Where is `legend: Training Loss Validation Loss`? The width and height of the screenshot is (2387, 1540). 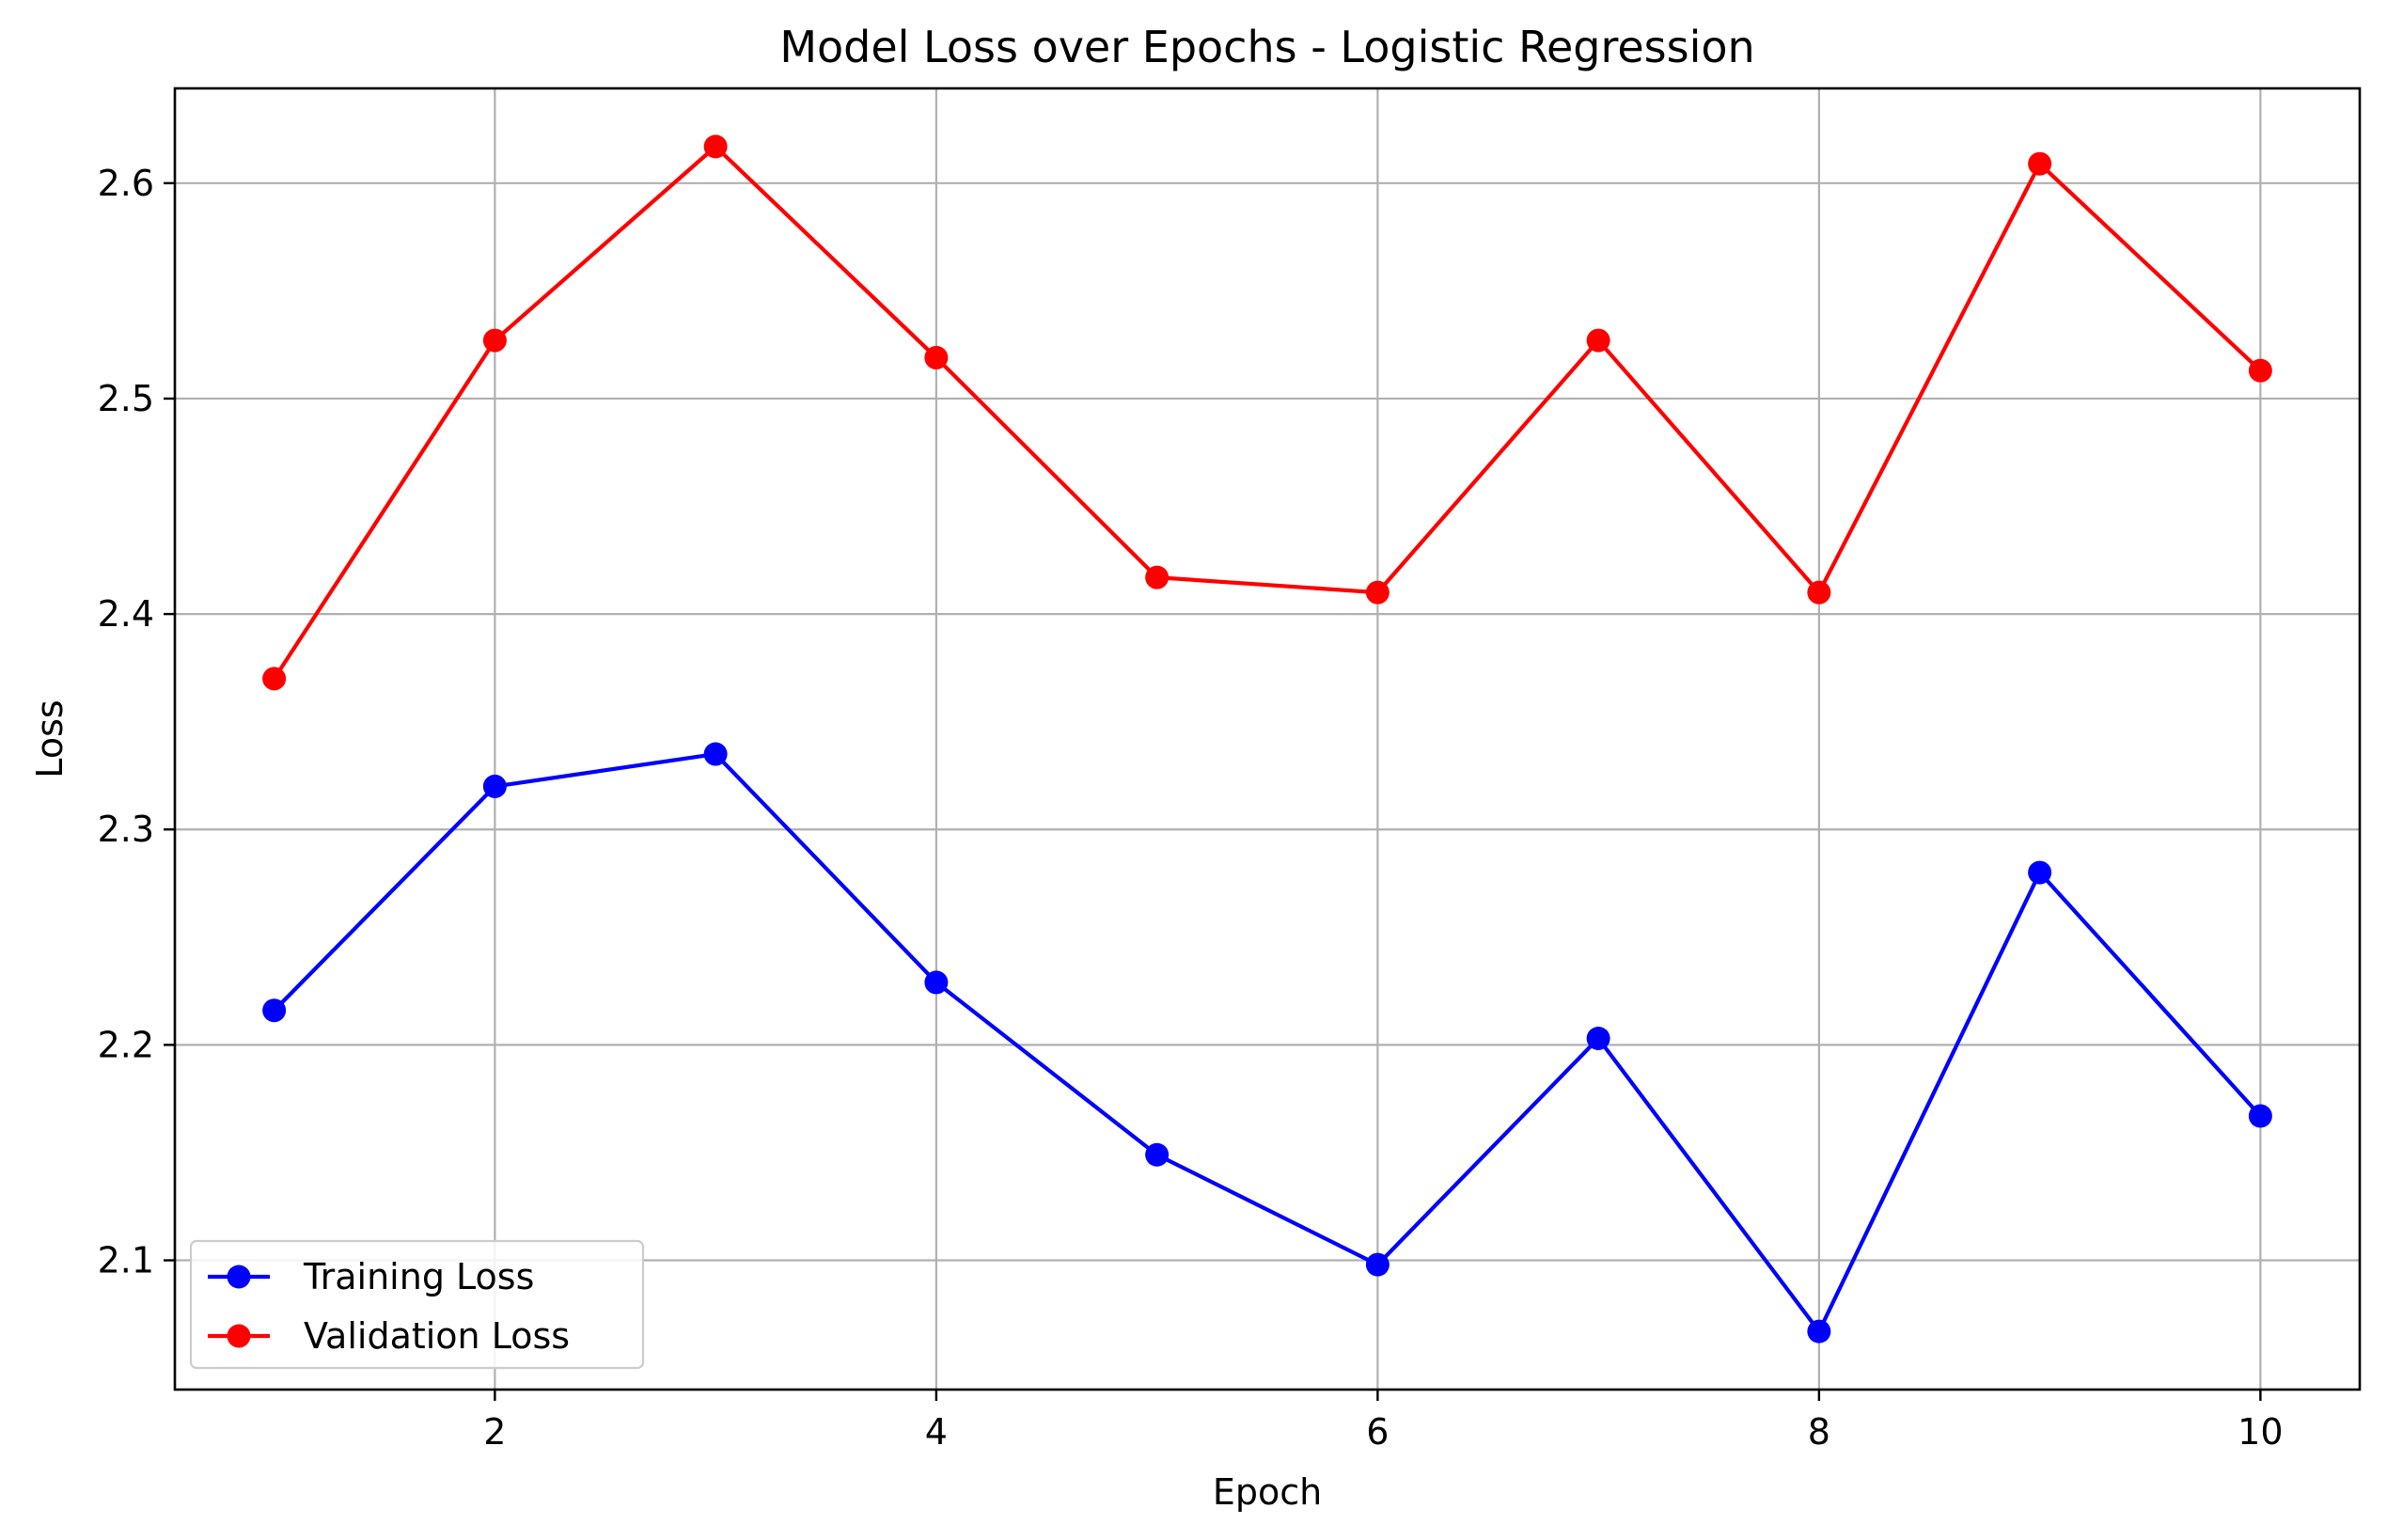
legend: Training Loss Validation Loss is located at coordinates (417, 1304).